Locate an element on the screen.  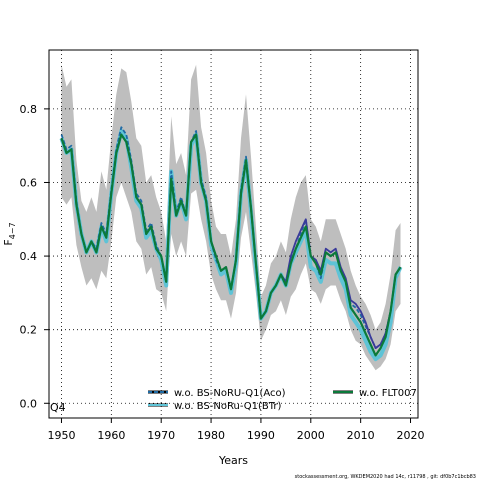
x-tick-label: 1950 is located at coordinates (61, 435).